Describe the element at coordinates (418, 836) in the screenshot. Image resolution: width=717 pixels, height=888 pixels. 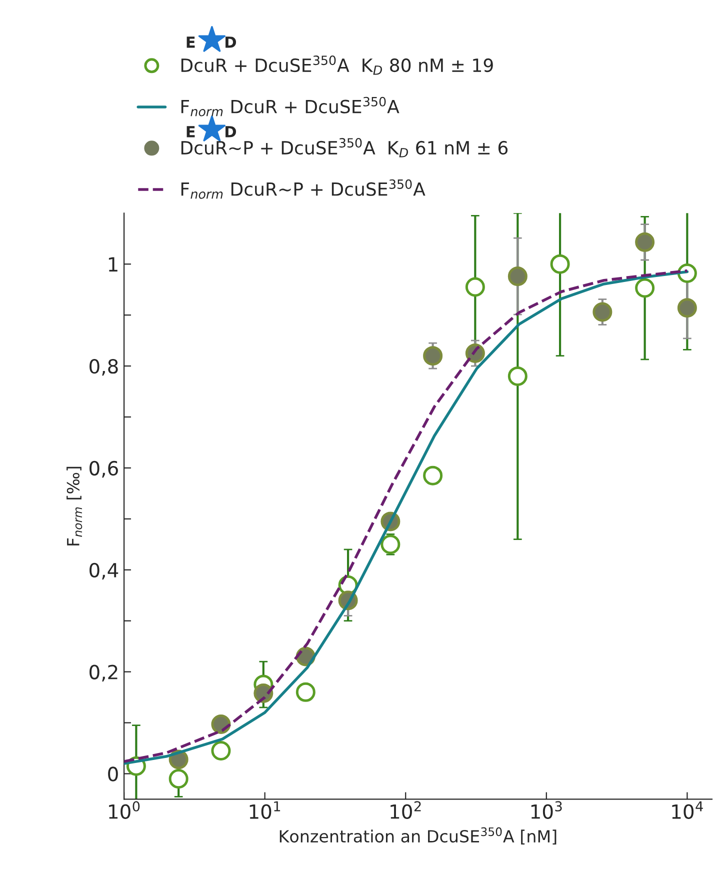
I see `x-axis-title: Konzentration an DcuSE$^{350}$A [nM]` at that location.